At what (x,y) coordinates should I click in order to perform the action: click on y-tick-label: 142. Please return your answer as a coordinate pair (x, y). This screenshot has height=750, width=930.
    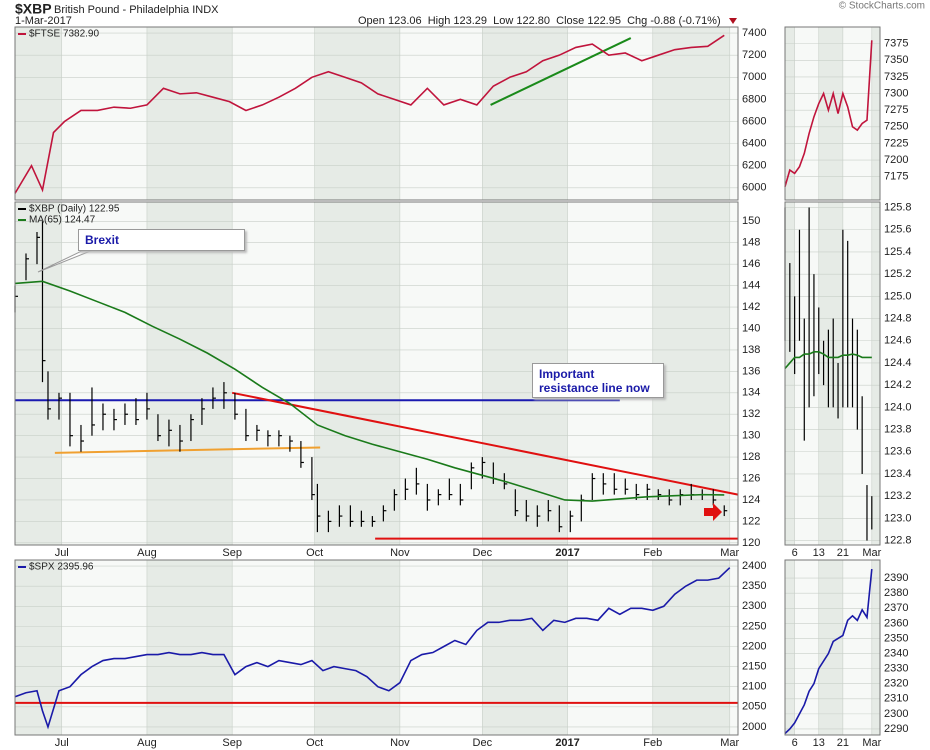
    Looking at the image, I should click on (751, 307).